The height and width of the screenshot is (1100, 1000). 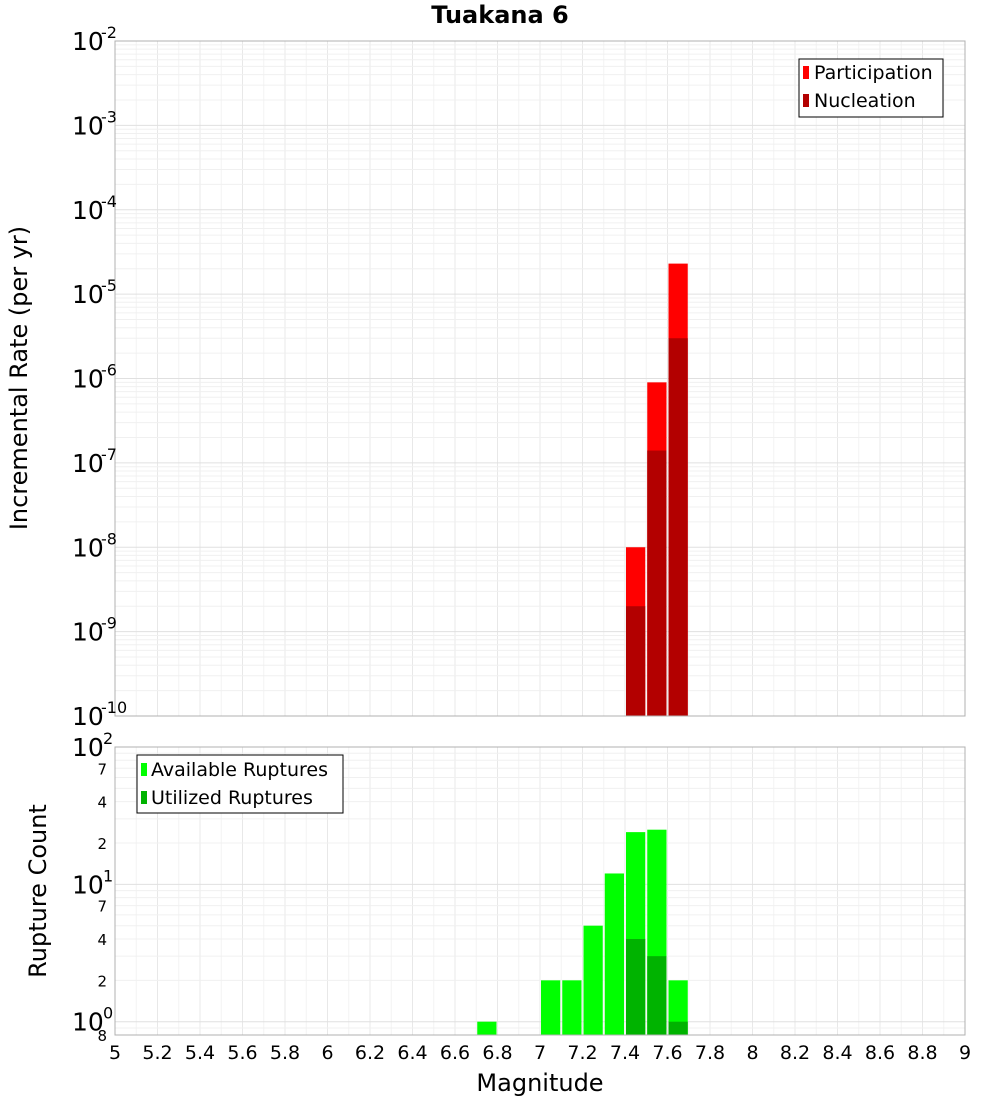 What do you see at coordinates (795, 1053) in the screenshot?
I see `x-tick-label: 8.2` at bounding box center [795, 1053].